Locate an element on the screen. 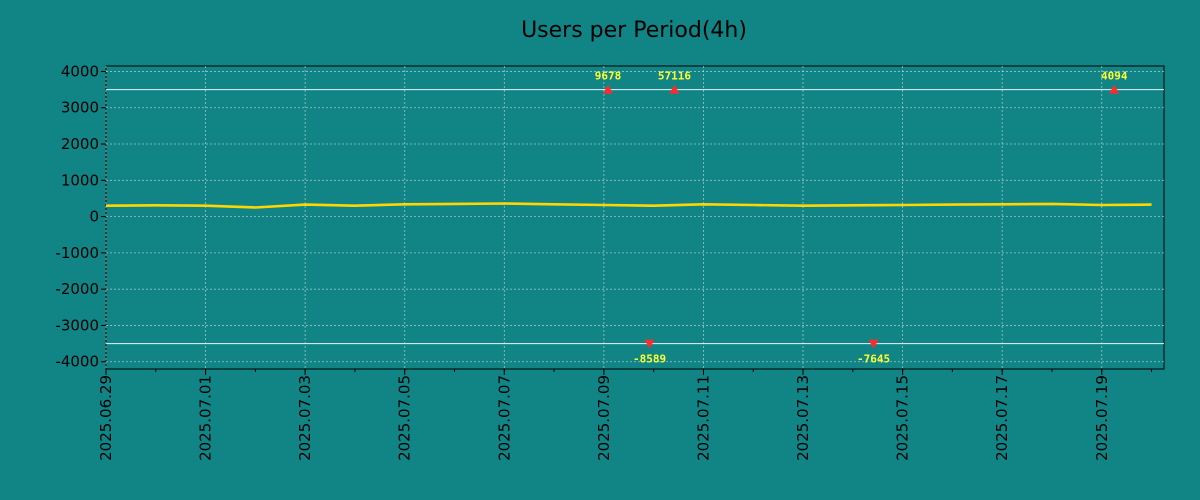  y-tick-label: 3000 is located at coordinates (80, 108).